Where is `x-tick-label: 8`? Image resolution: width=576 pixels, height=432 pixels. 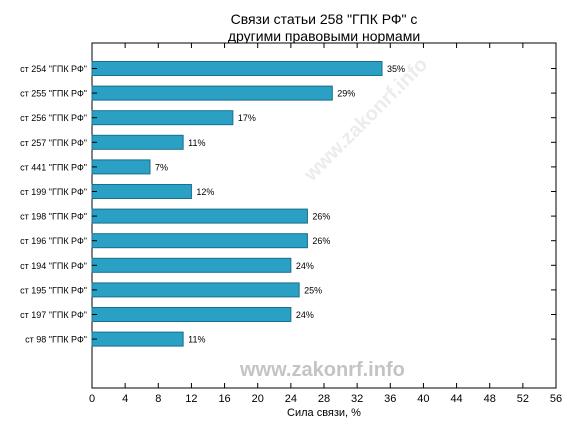 x-tick-label: 8 is located at coordinates (158, 399).